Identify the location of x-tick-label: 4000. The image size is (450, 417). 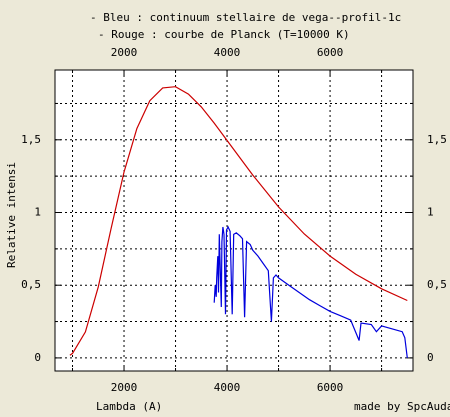
(227, 387).